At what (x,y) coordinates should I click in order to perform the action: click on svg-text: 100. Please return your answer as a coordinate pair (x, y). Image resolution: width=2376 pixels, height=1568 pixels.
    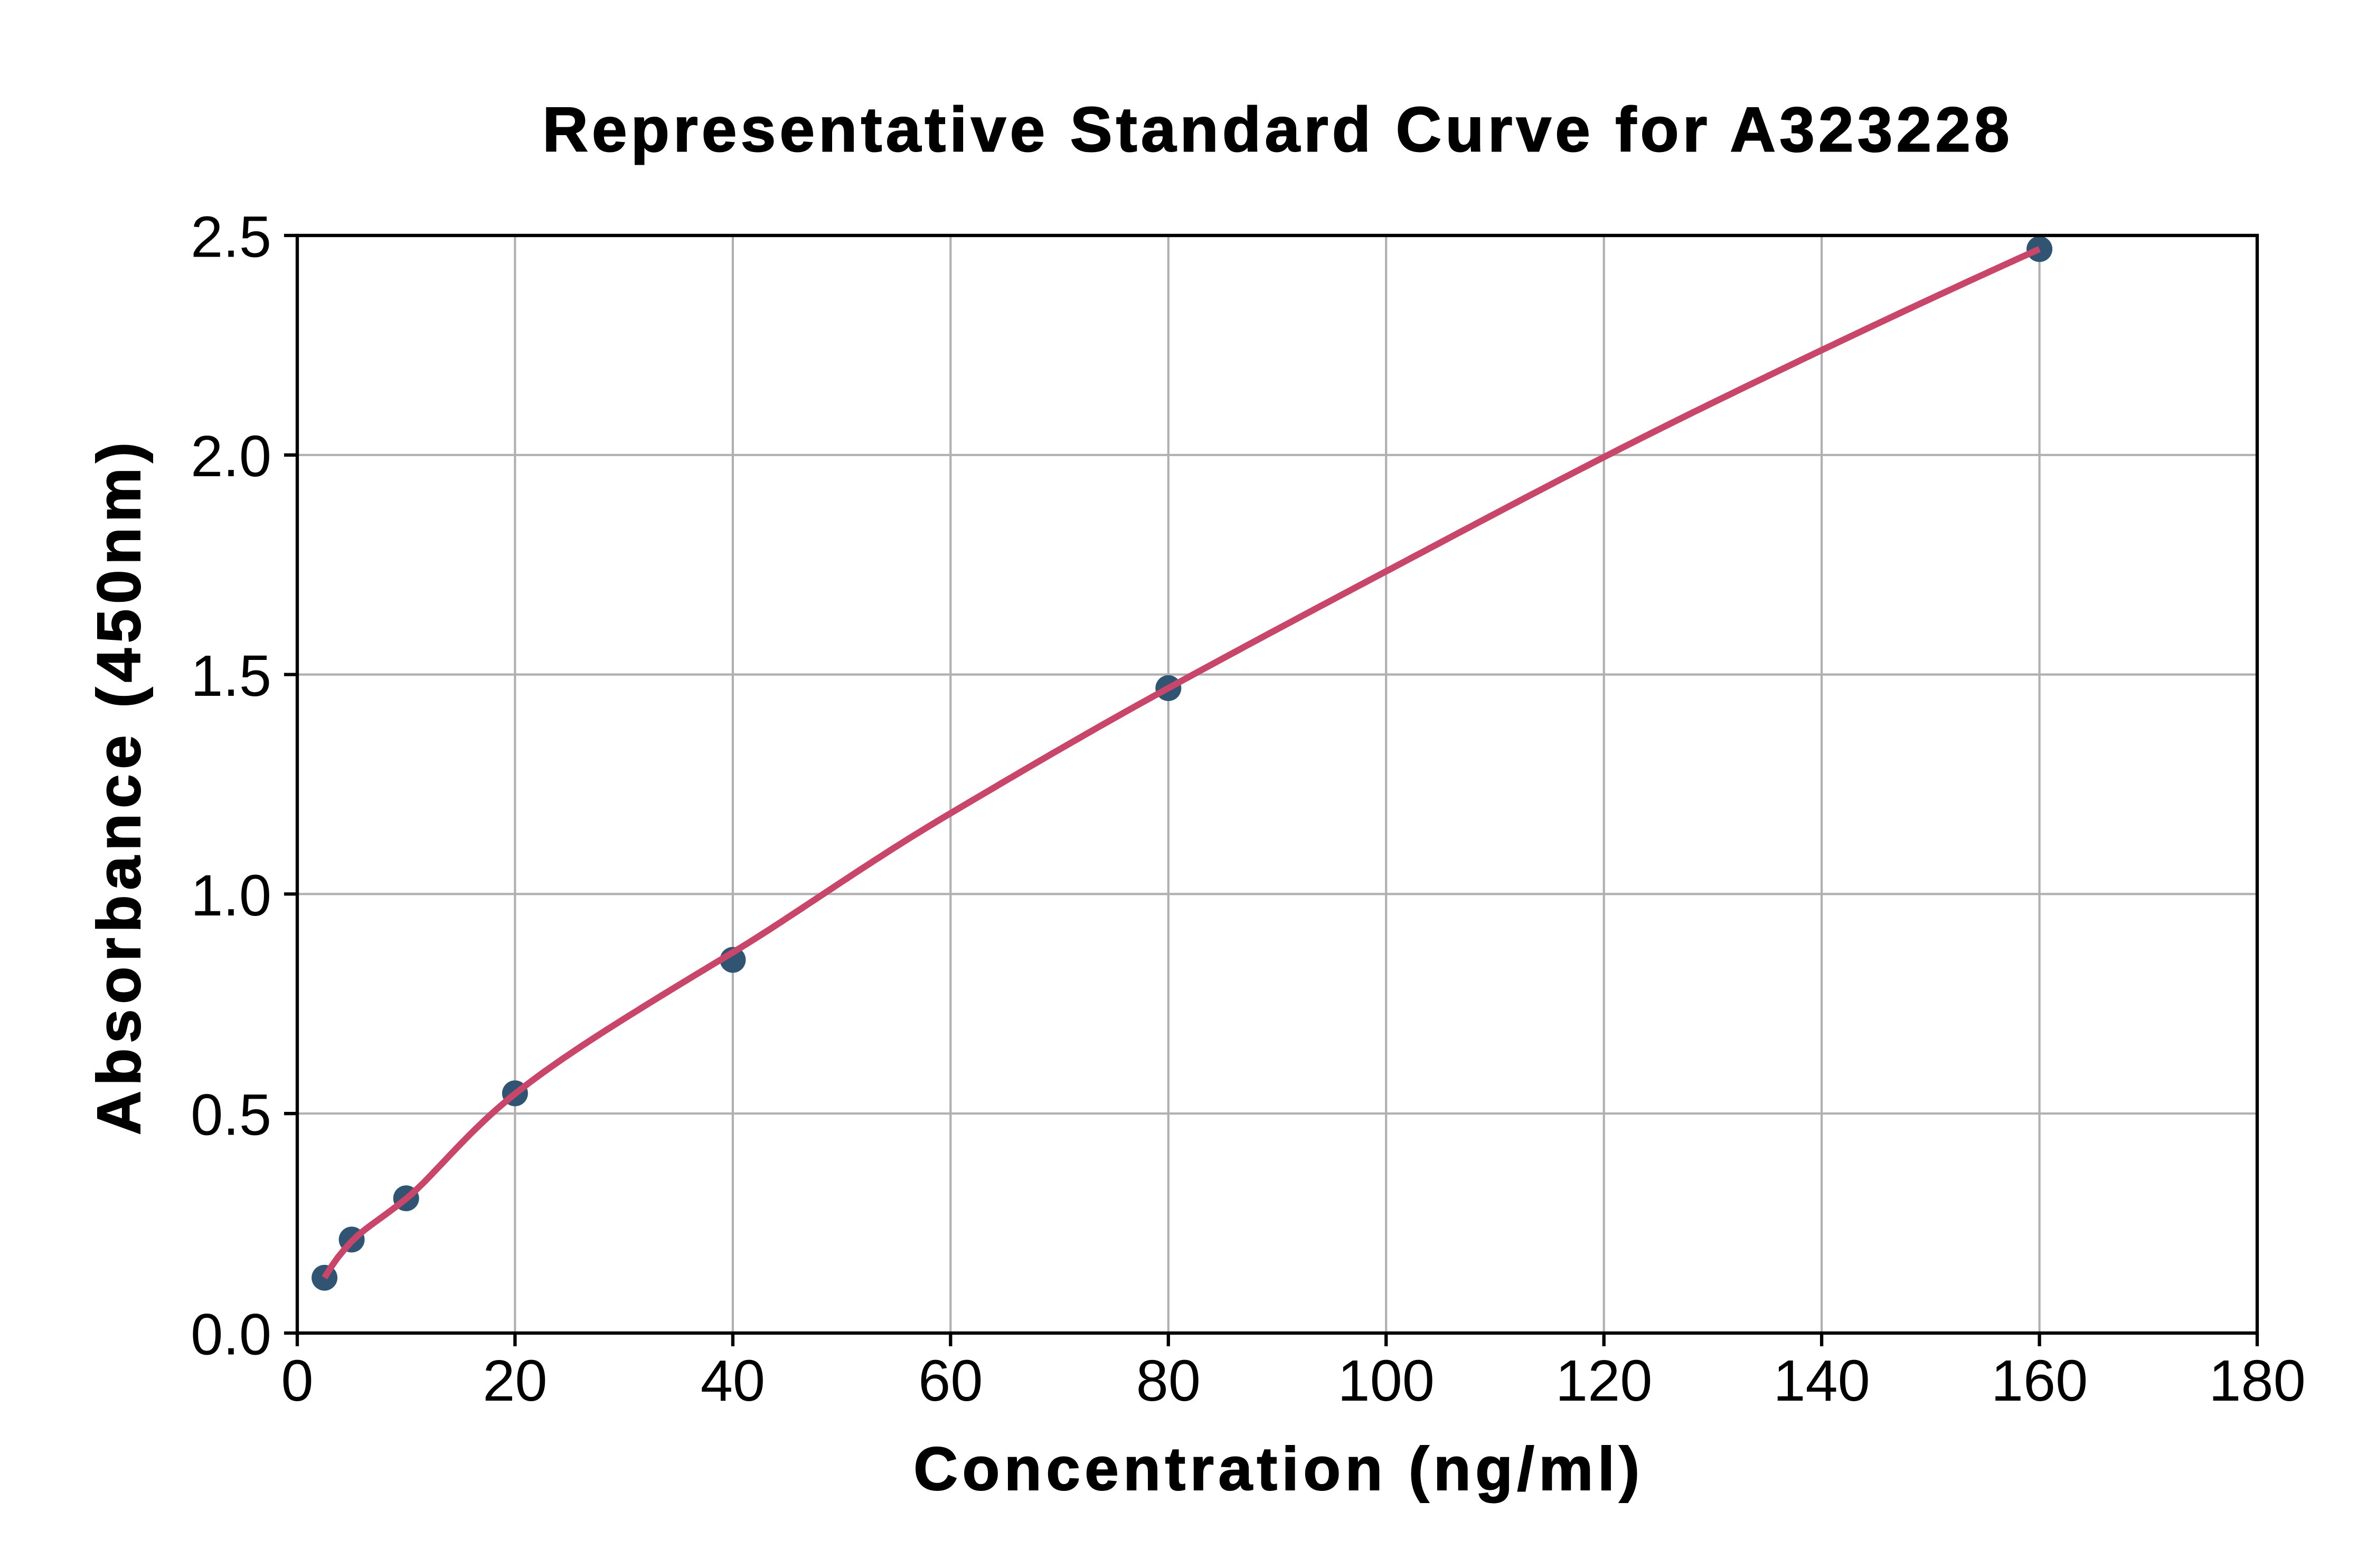
    Looking at the image, I should click on (1386, 1381).